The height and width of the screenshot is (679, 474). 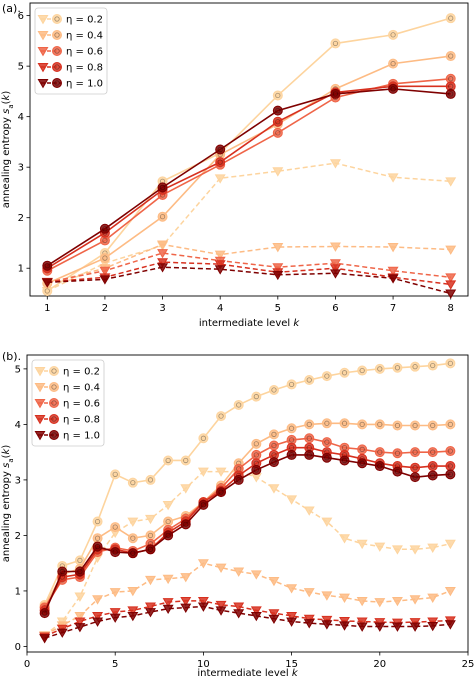 I want to click on y-tick-label: 5, so click(x=18, y=369).